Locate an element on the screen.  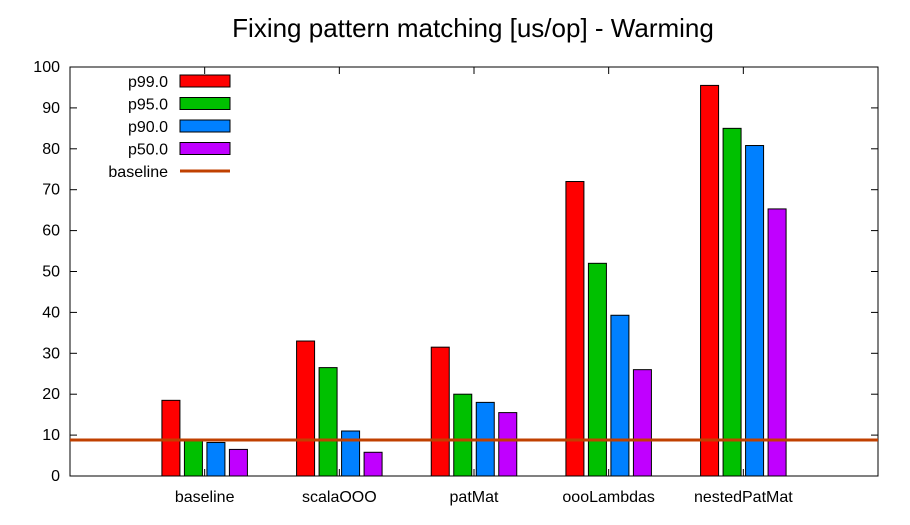
x-tick-label: patMat is located at coordinates (474, 497).